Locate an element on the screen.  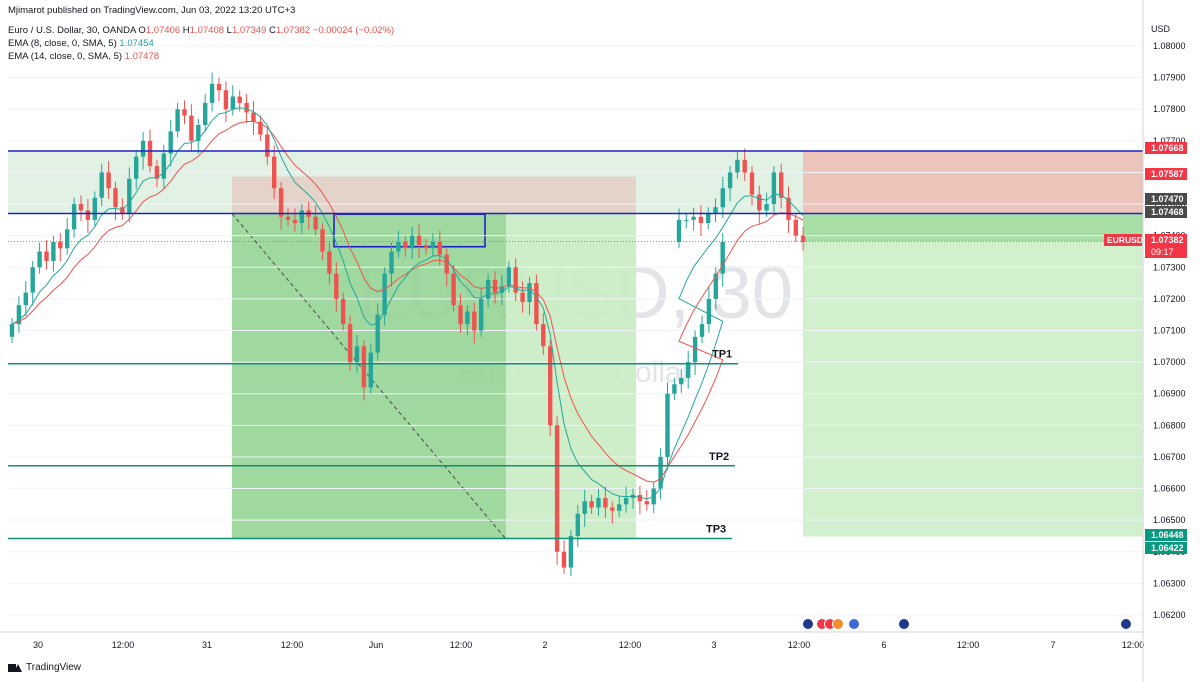
level-label-tp1: TP1 is located at coordinates (722, 355).